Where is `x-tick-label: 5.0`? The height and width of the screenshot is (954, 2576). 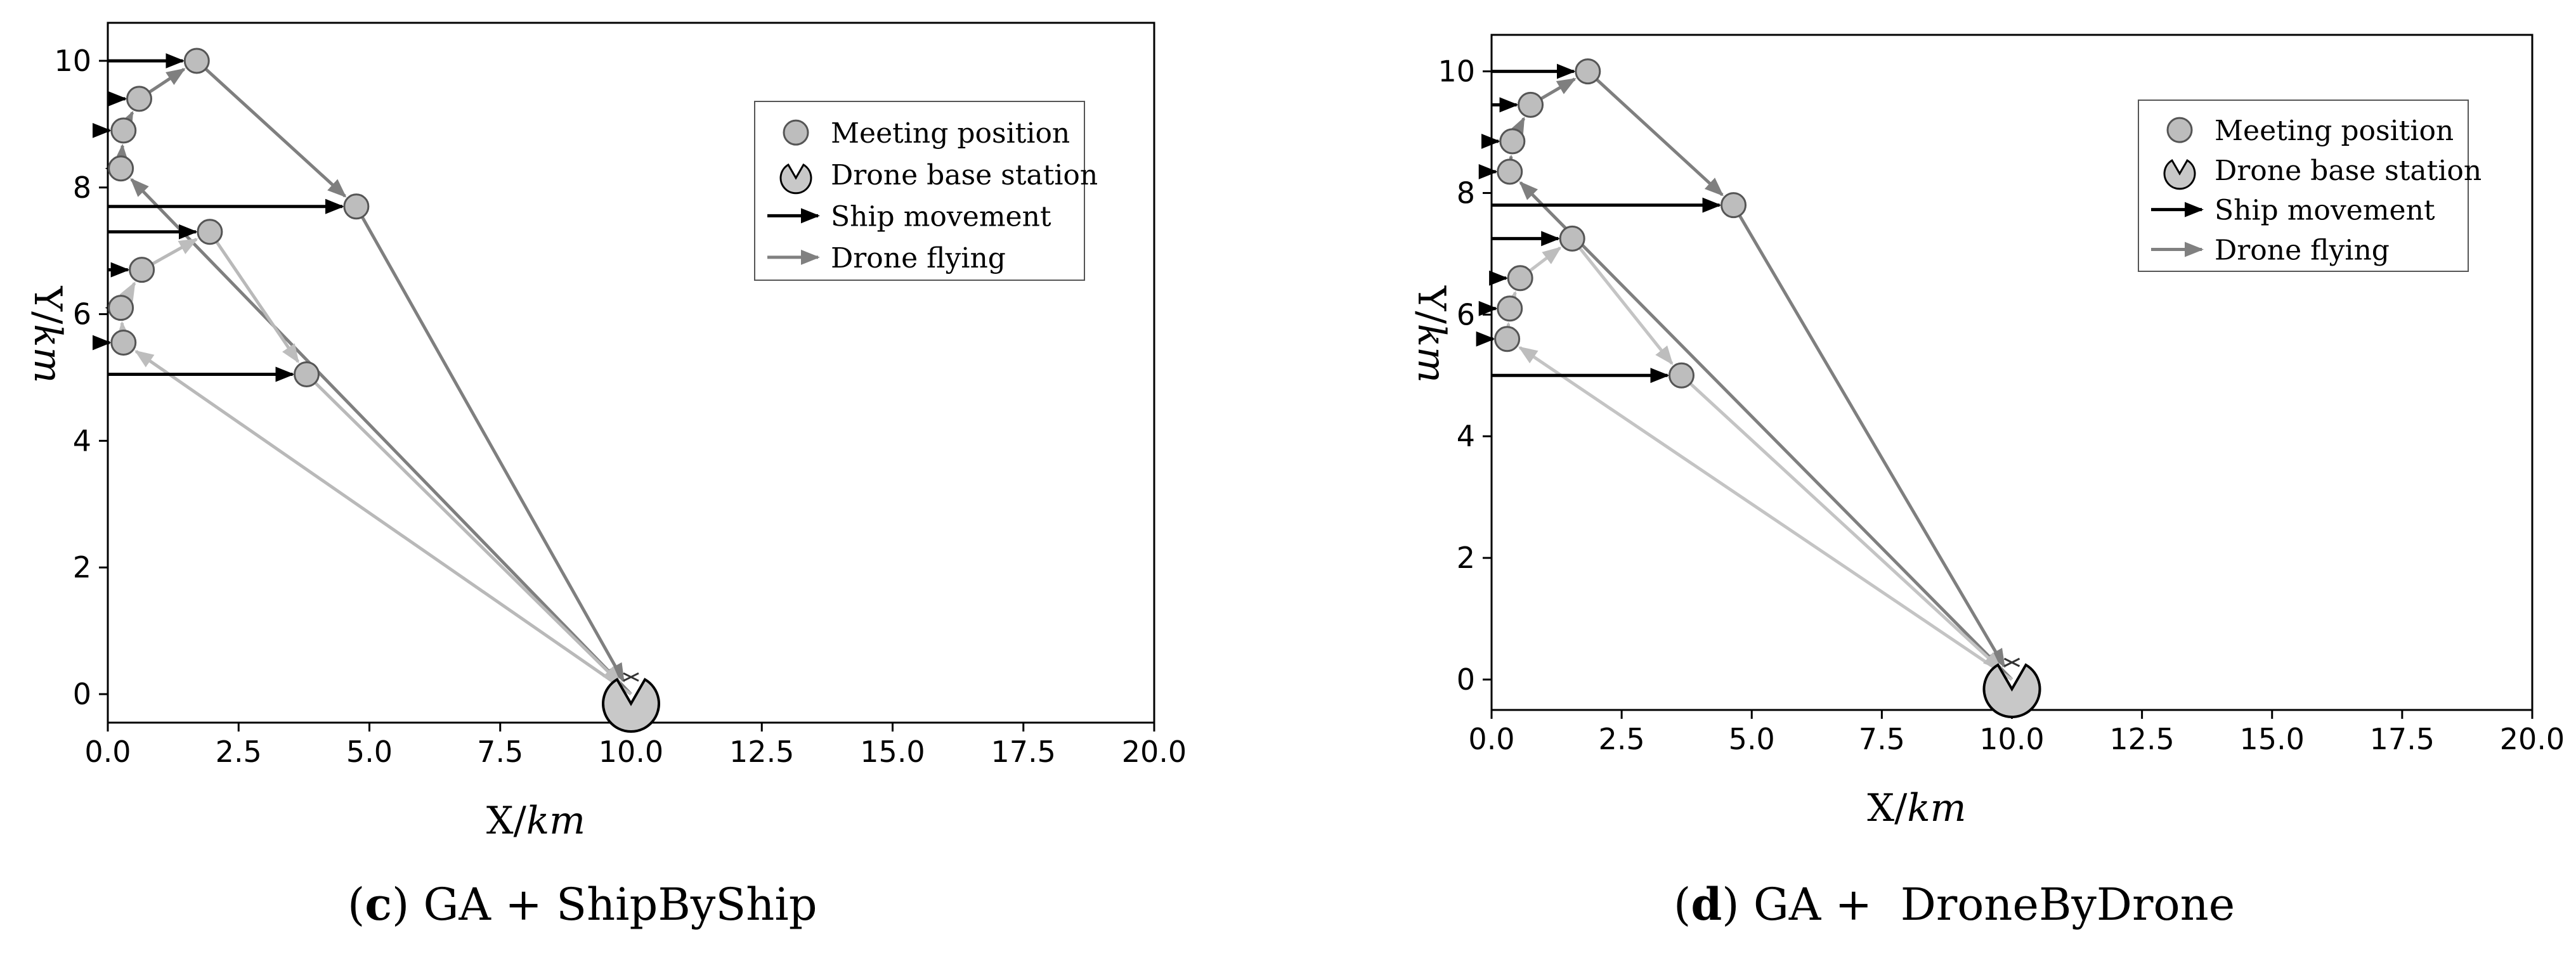 x-tick-label: 5.0 is located at coordinates (1752, 739).